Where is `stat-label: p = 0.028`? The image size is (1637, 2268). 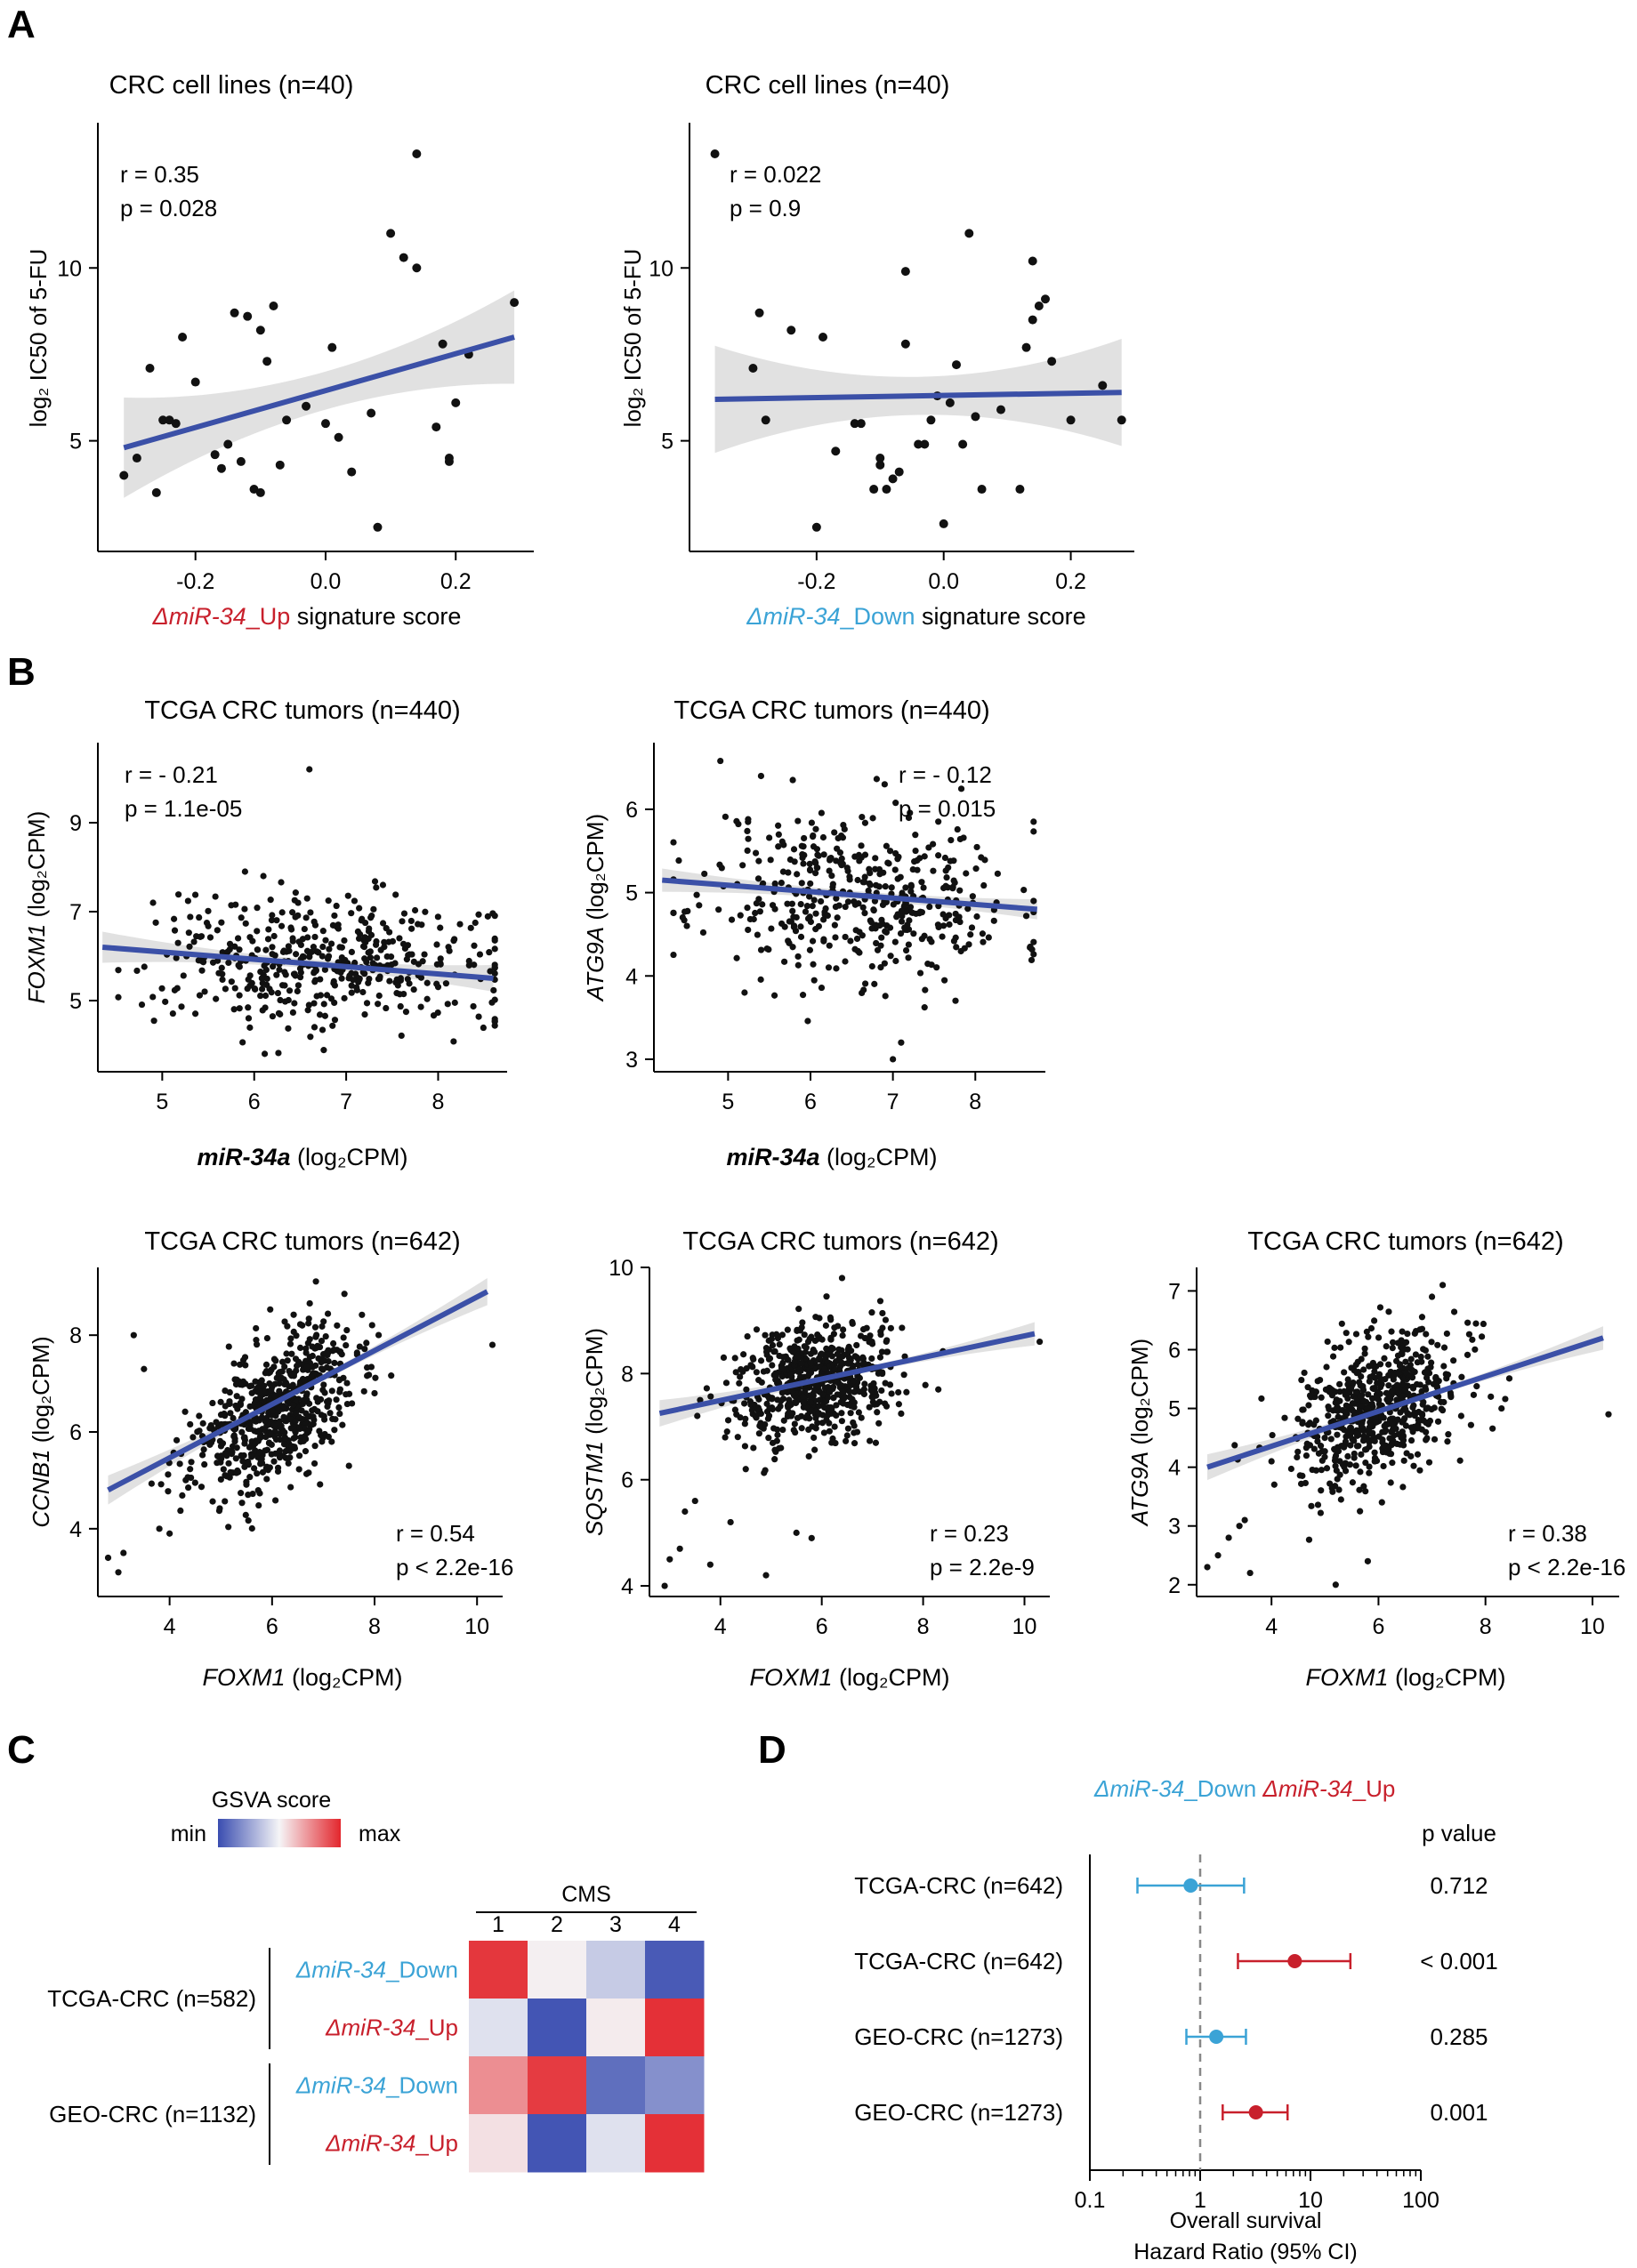 stat-label: p = 0.028 is located at coordinates (169, 208).